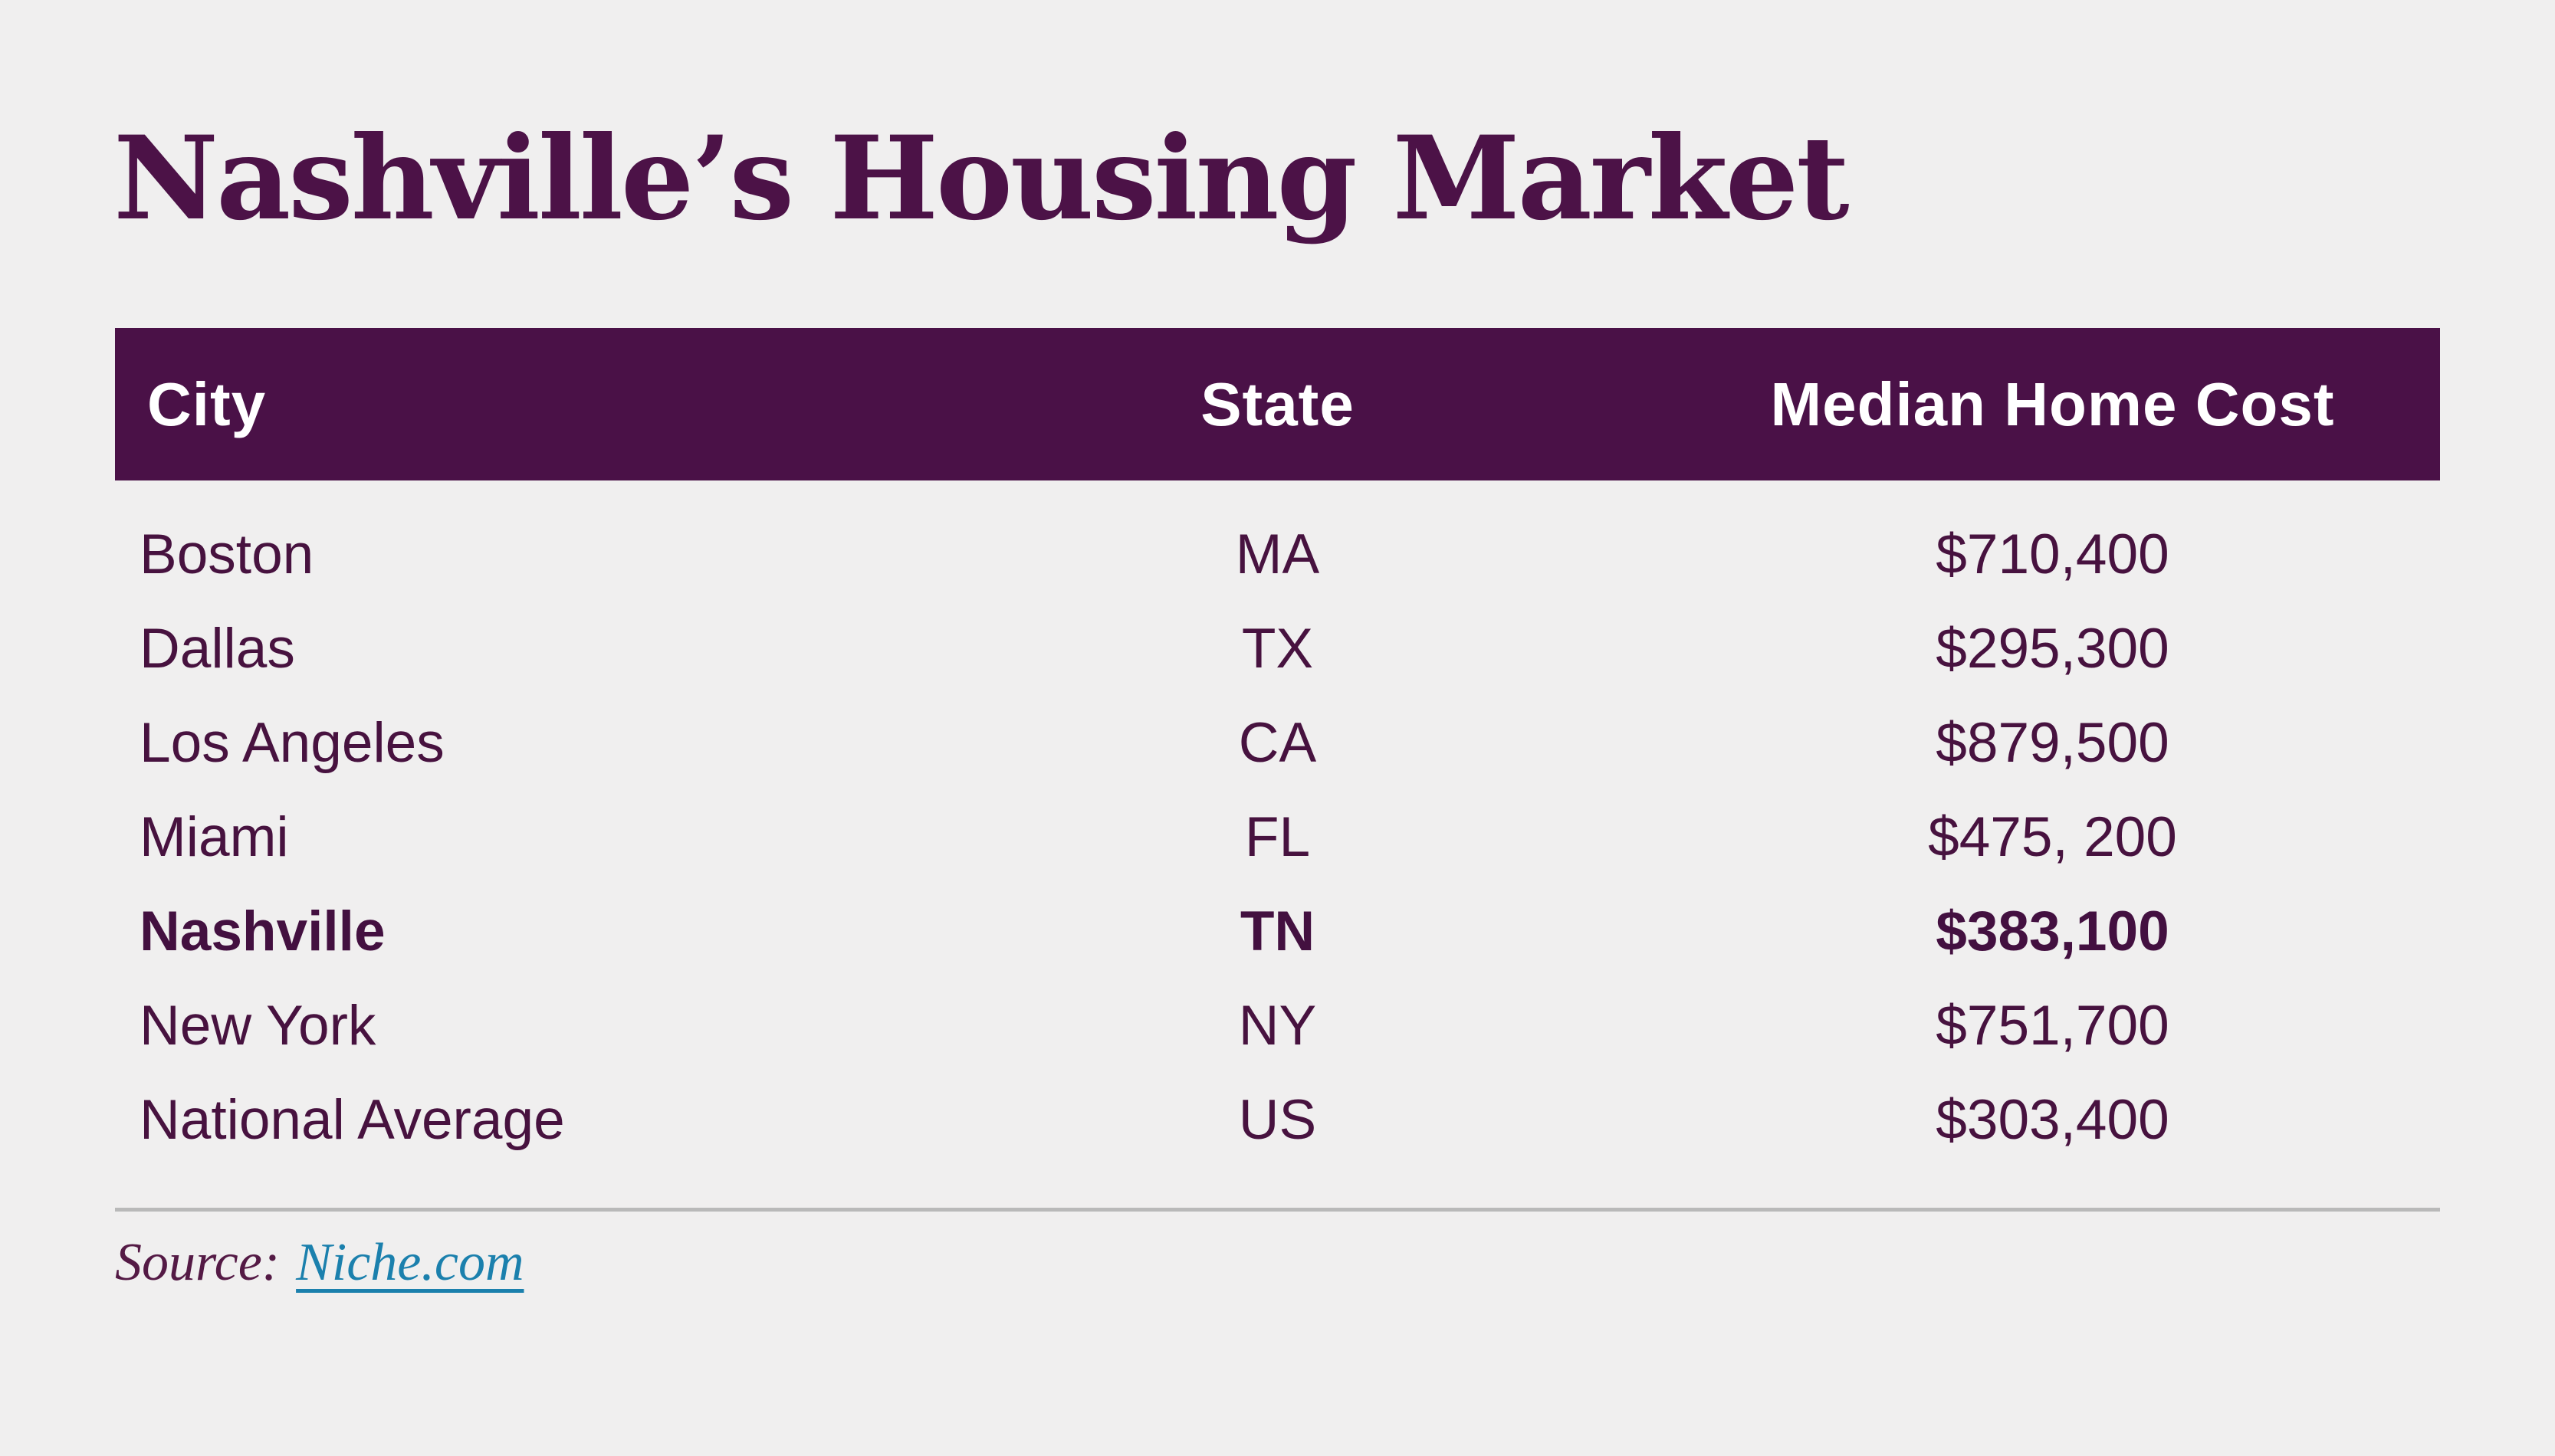 Image resolution: width=2555 pixels, height=1456 pixels. I want to click on table-row: New York NY $751,700, so click(1277, 1026).